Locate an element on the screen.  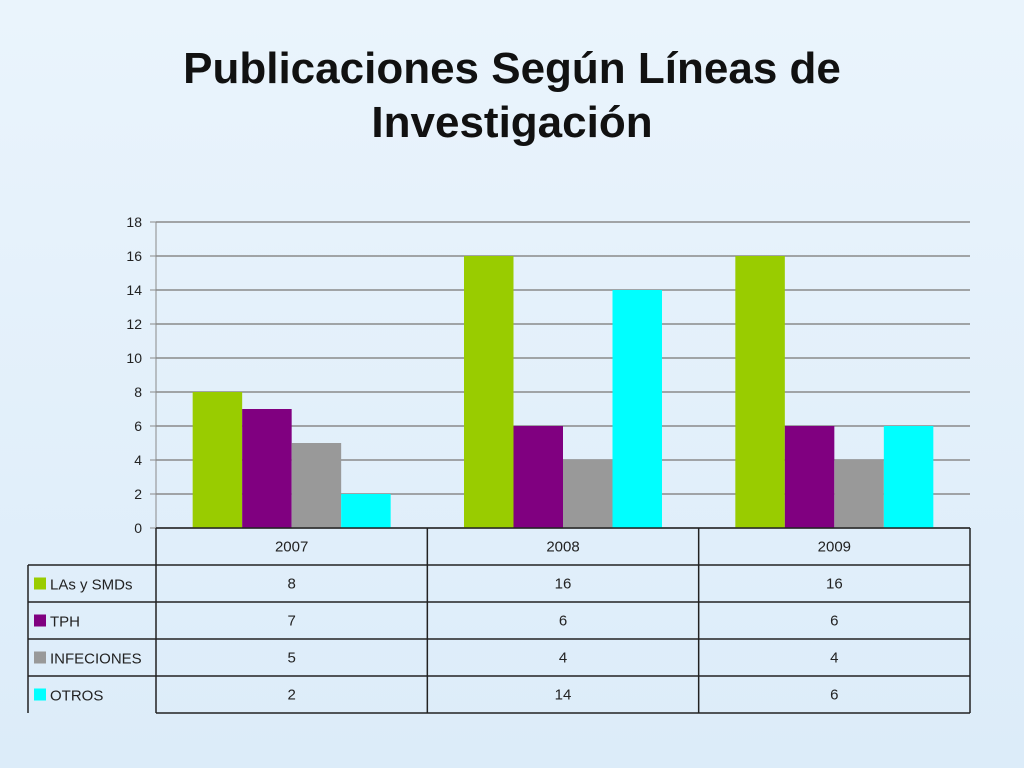
data-table-value: 7 is located at coordinates (291, 621).